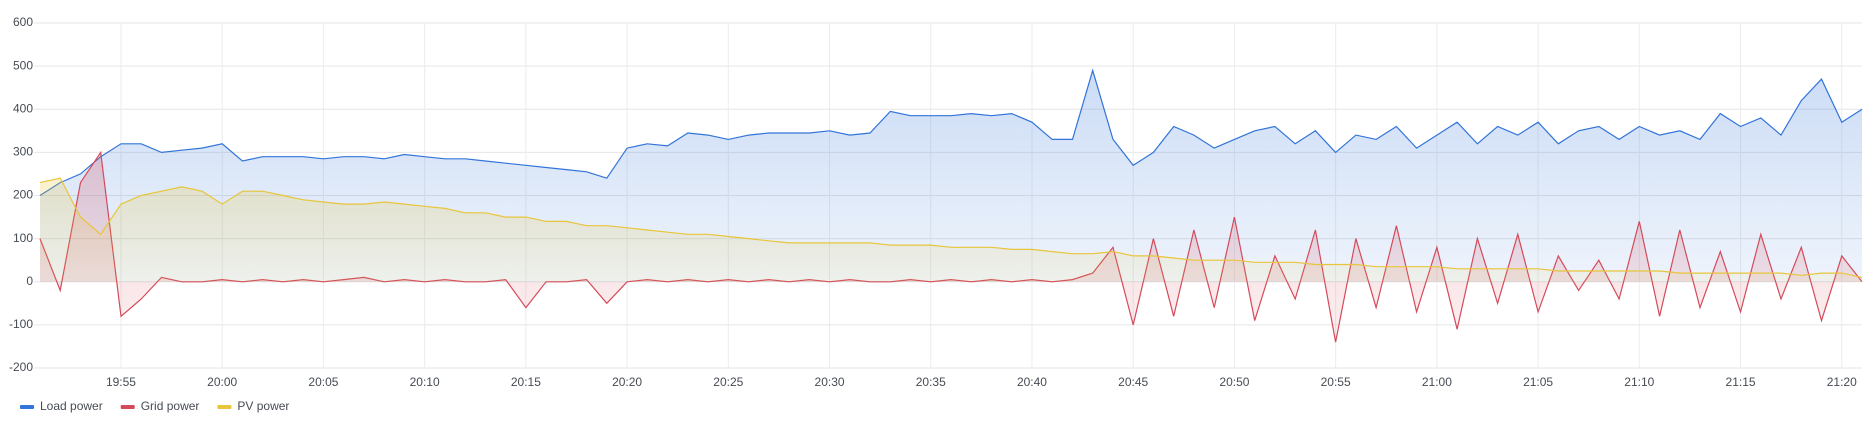 The width and height of the screenshot is (1866, 422). I want to click on y-tick-label: 100, so click(23, 238).